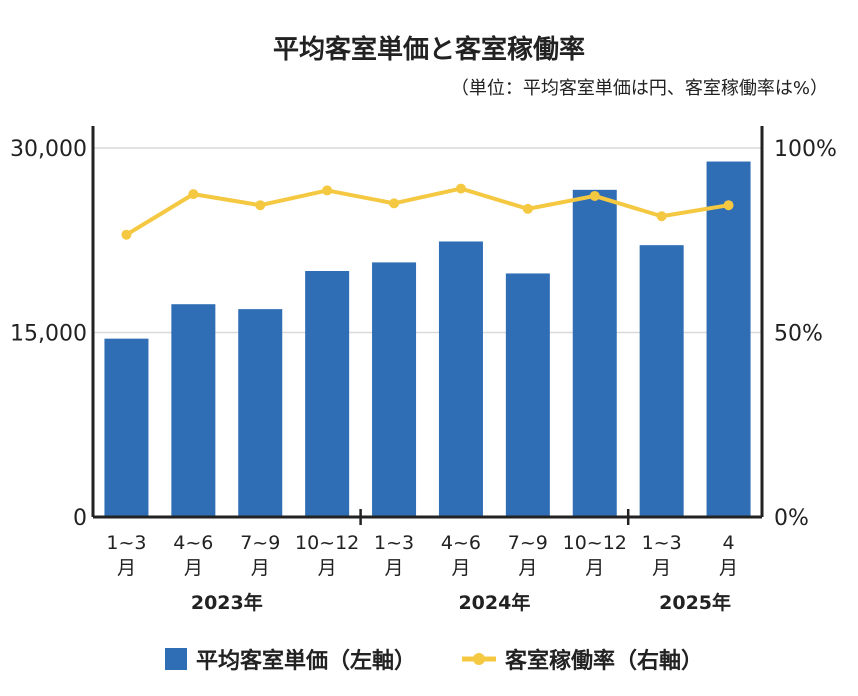 This screenshot has width=858, height=696. I want to click on legend-bar-label: 平均客室単価（左軸）, so click(306, 661).